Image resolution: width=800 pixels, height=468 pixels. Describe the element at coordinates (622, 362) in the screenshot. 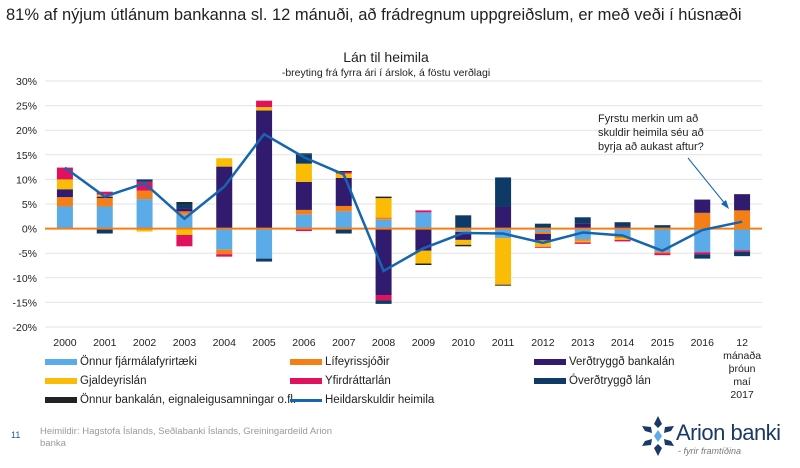

I see `legend-label: Verðtryggð bankalán` at that location.